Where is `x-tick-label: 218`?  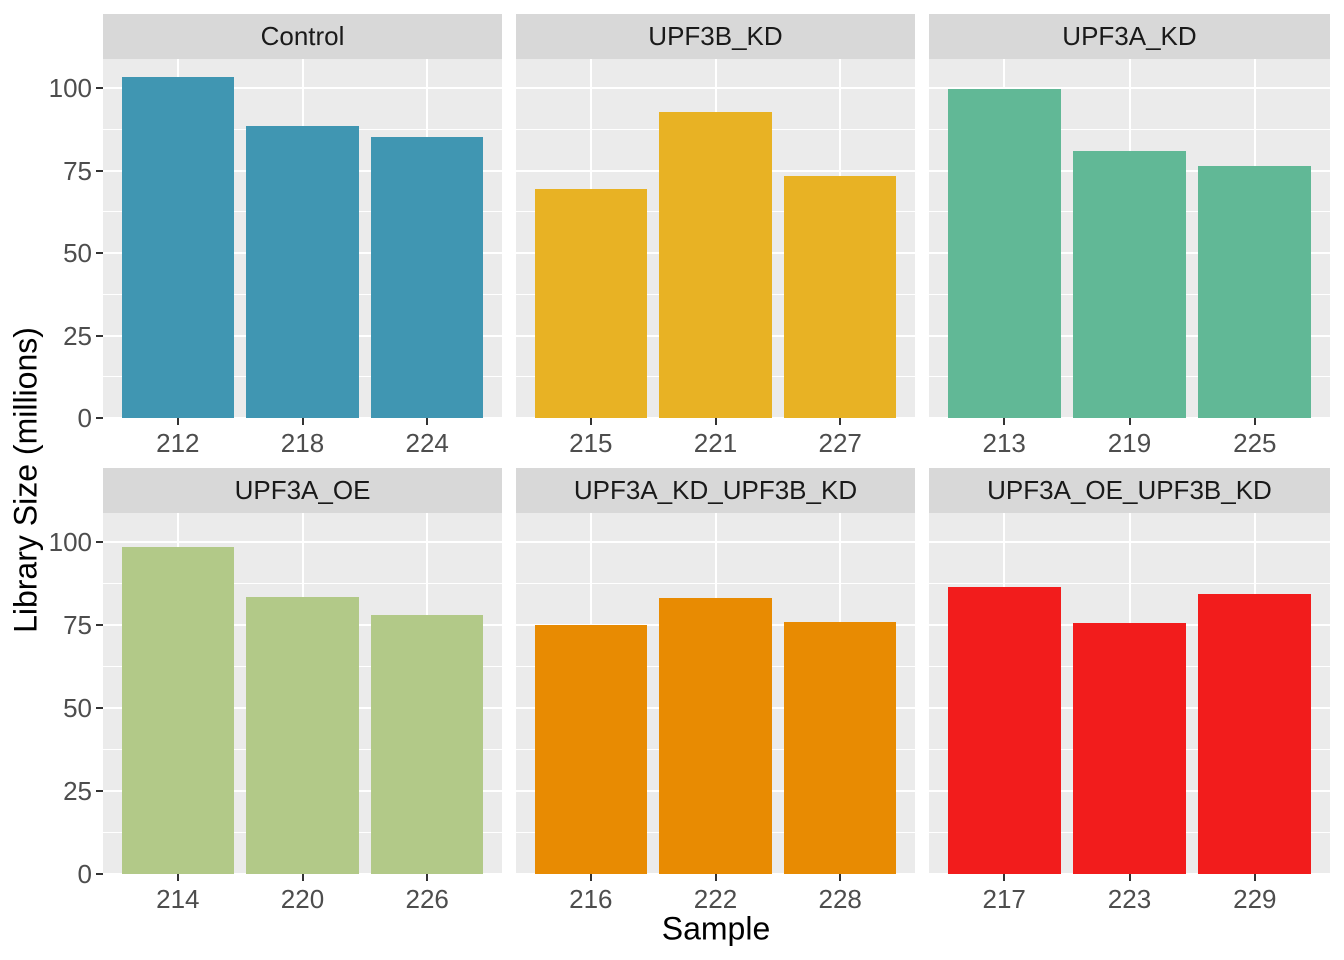
x-tick-label: 218 is located at coordinates (302, 443).